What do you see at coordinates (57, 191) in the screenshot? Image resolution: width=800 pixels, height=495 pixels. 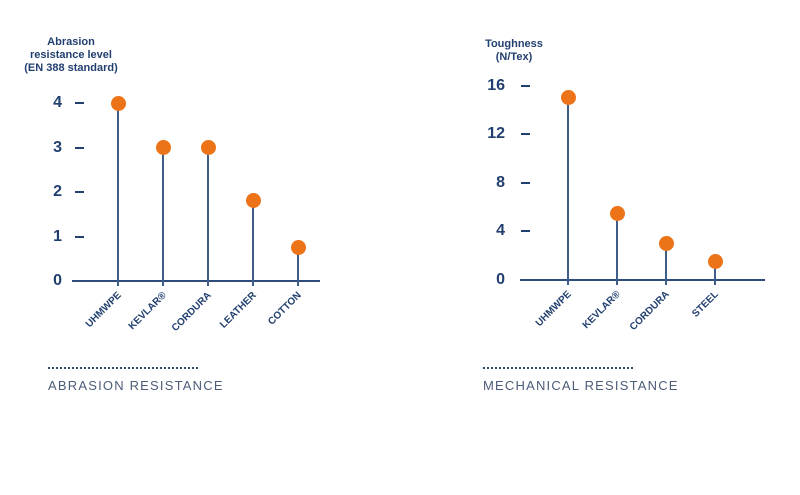 I see `y-tick-label: 2` at bounding box center [57, 191].